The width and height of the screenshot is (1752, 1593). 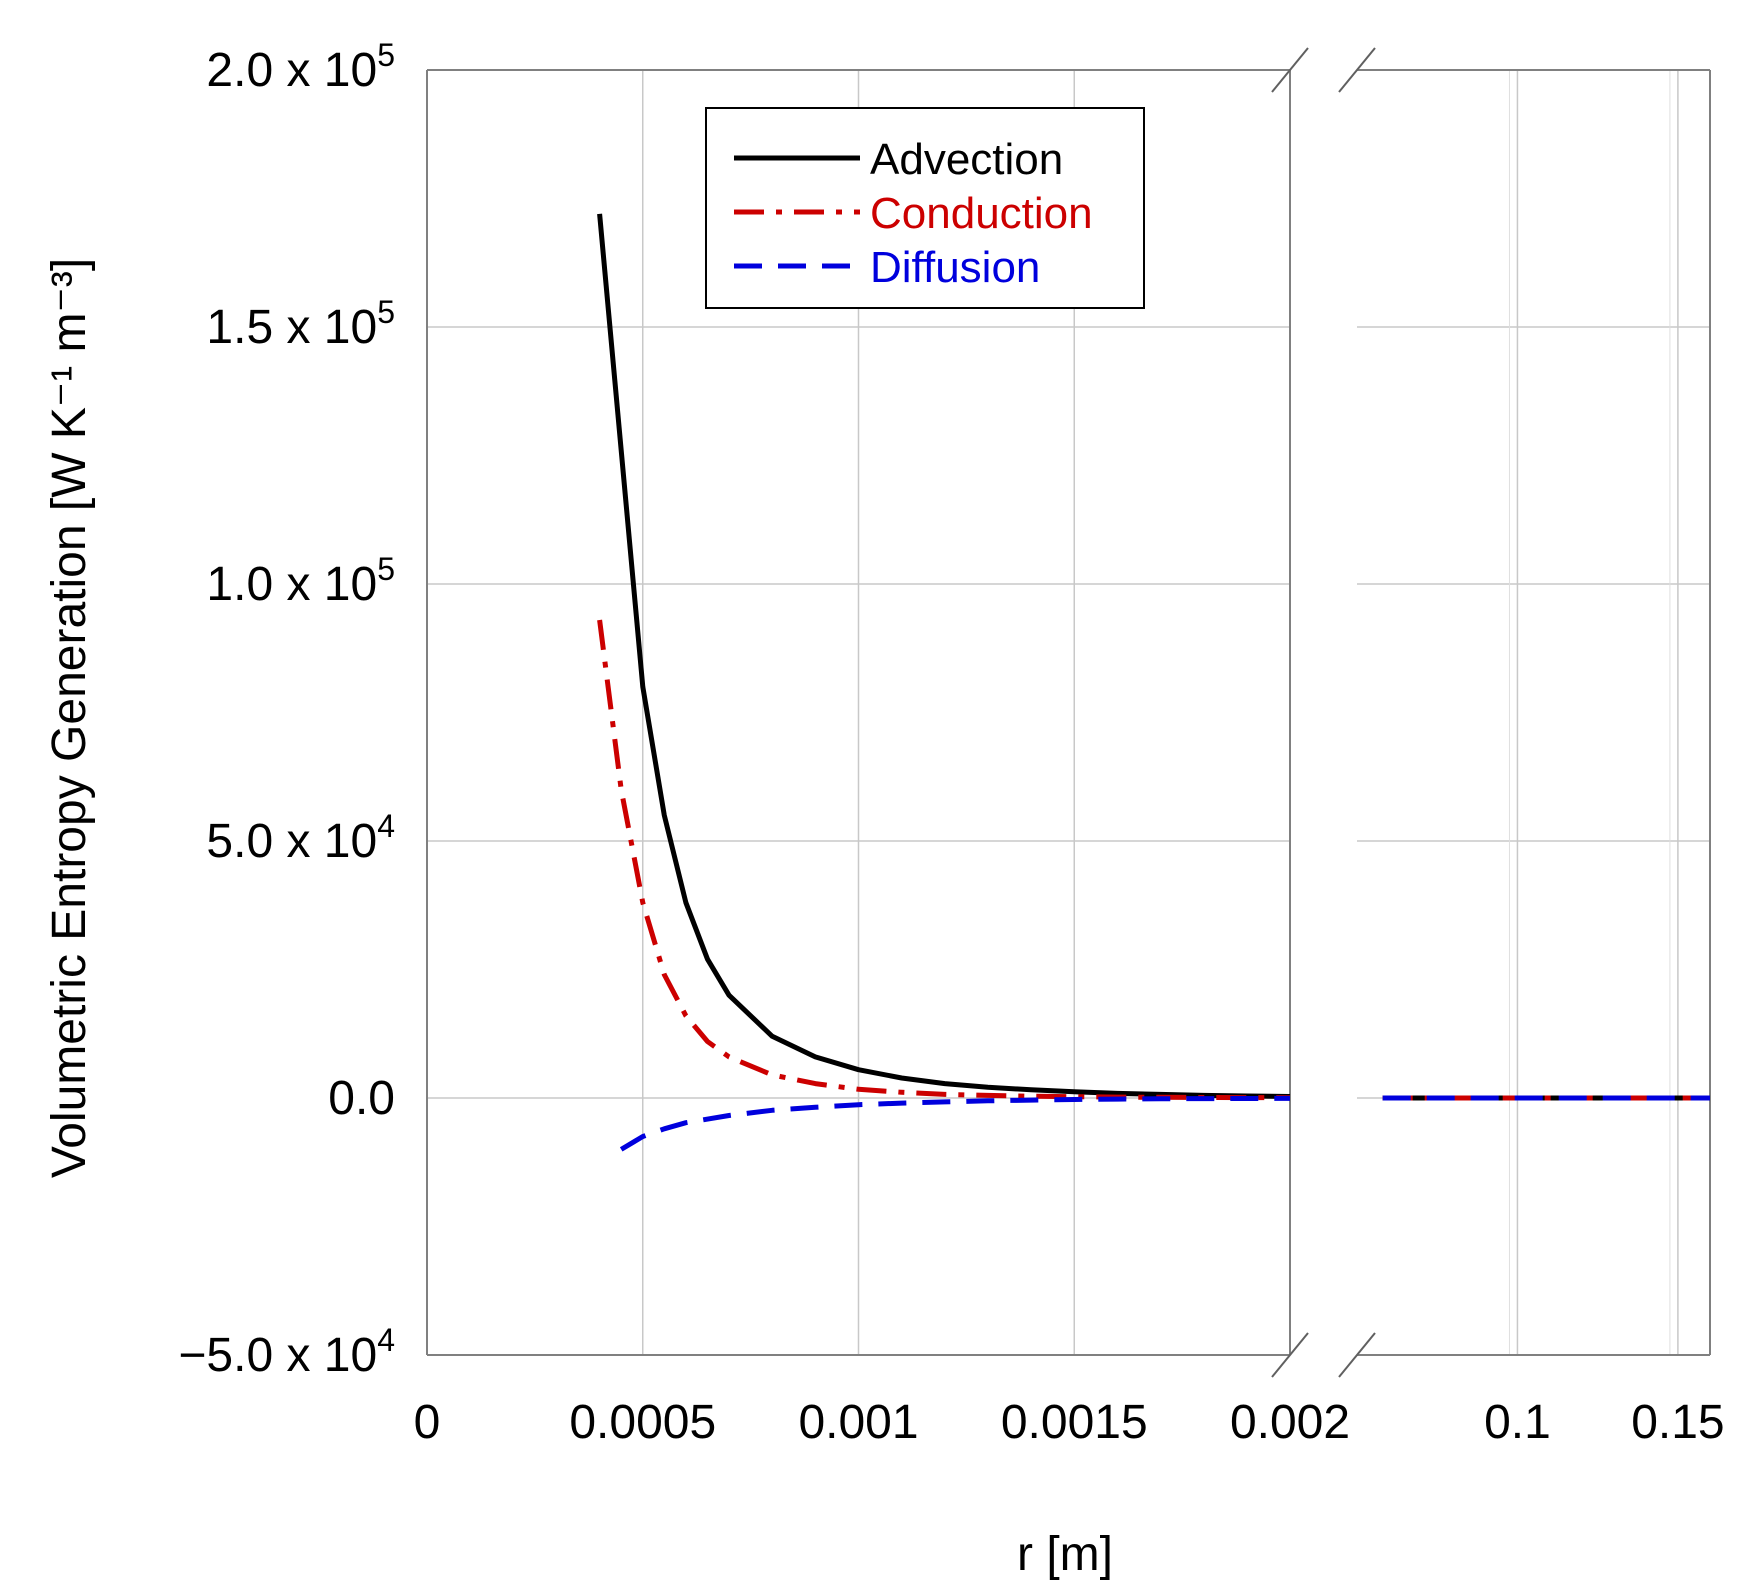 What do you see at coordinates (981, 213) in the screenshot?
I see `legend-label-conduction: Conduction` at bounding box center [981, 213].